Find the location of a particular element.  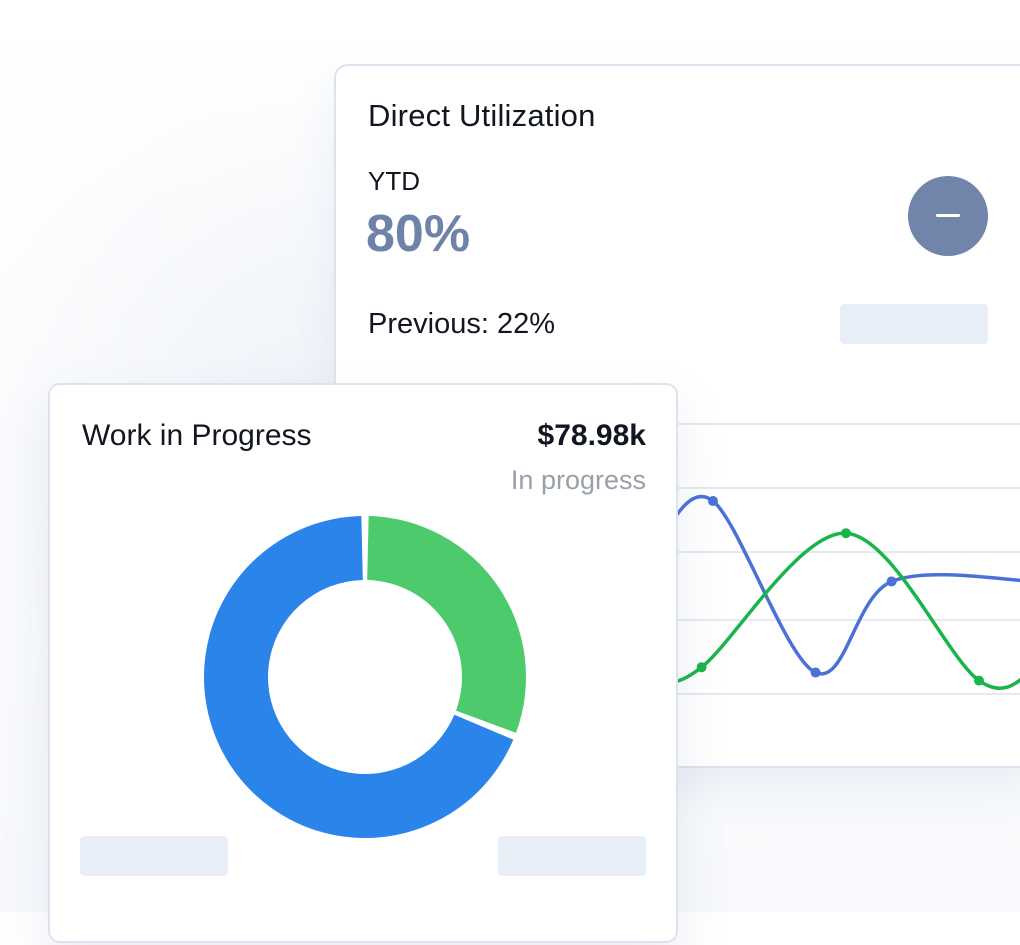

utilization-value: 80% is located at coordinates (418, 234).